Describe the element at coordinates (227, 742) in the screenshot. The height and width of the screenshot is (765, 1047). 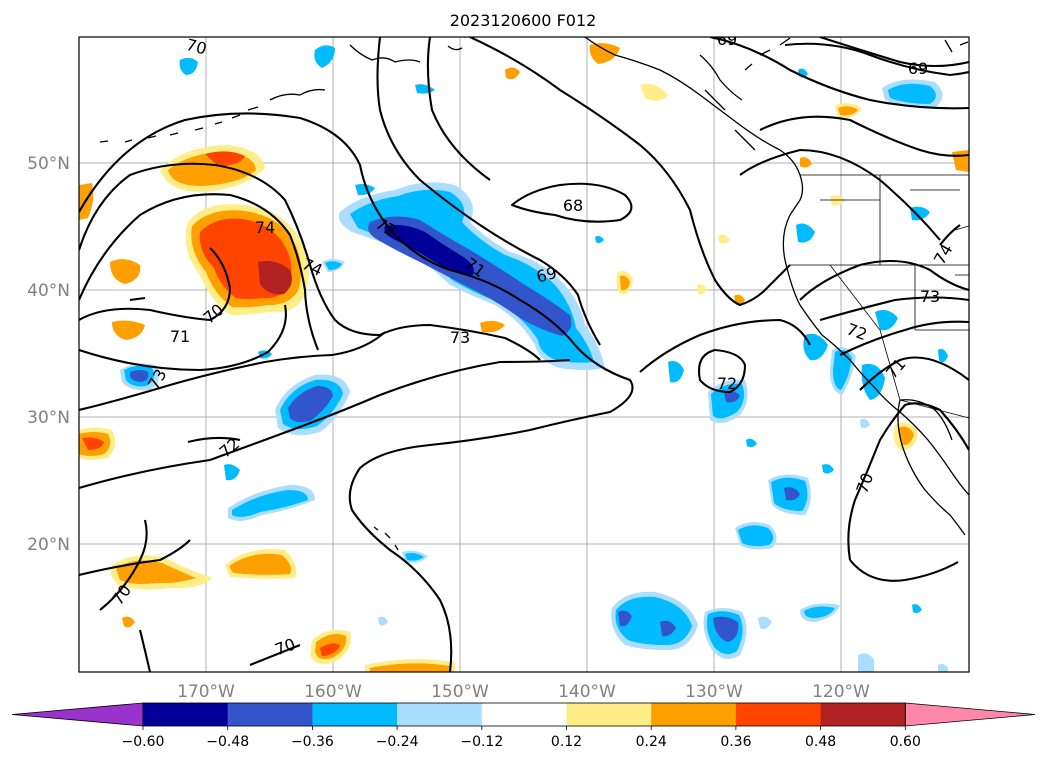
I see `colorbar-tick-label: −0.48` at that location.